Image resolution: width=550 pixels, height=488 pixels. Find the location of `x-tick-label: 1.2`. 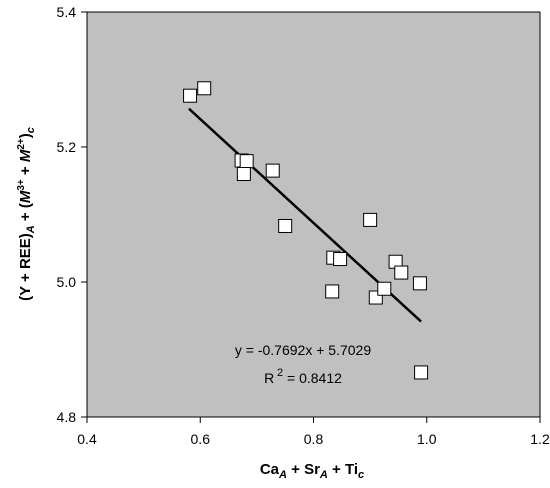

x-tick-label: 1.2 is located at coordinates (540, 439).